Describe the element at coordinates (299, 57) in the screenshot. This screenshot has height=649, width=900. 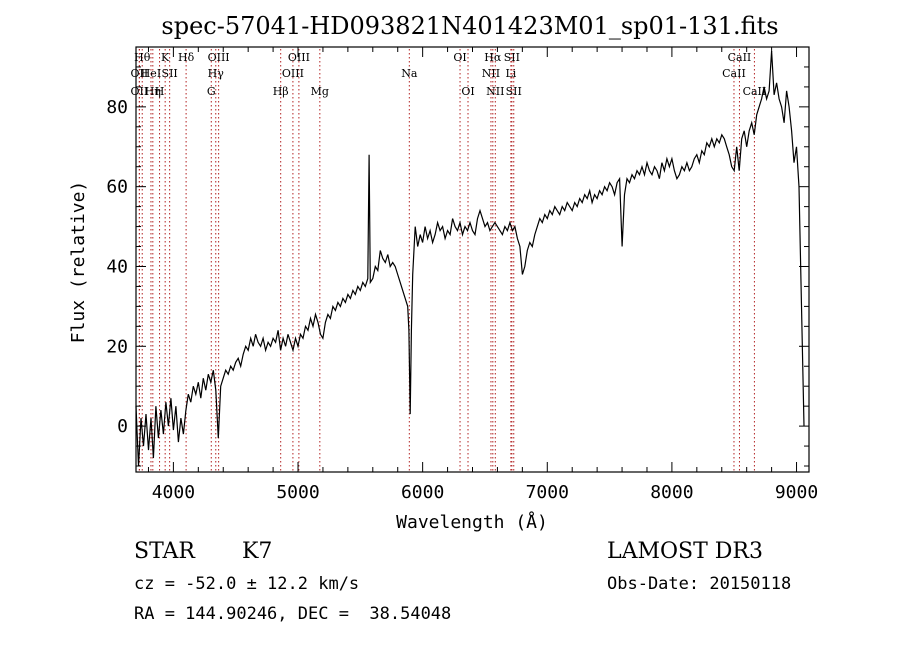
I see `line-label-14: OIII` at that location.